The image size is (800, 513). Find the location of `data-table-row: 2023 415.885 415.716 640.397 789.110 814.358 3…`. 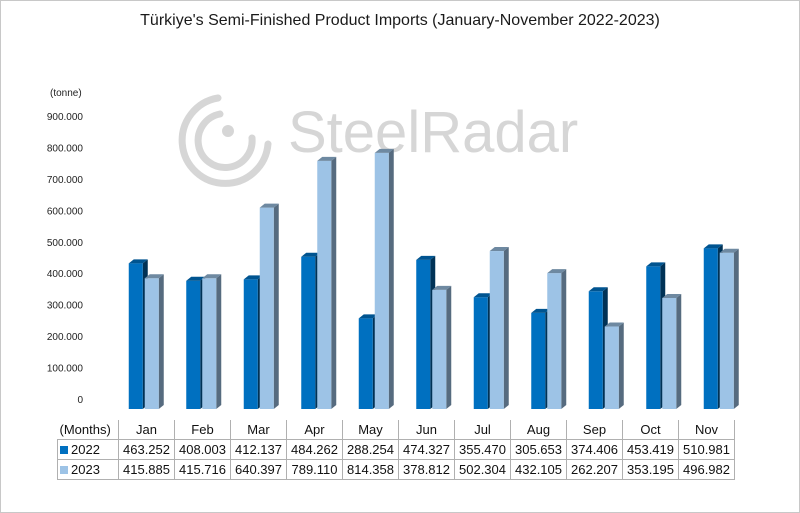

data-table-row: 2023 415.885 415.716 640.397 789.110 814.358 3… is located at coordinates (396, 469).